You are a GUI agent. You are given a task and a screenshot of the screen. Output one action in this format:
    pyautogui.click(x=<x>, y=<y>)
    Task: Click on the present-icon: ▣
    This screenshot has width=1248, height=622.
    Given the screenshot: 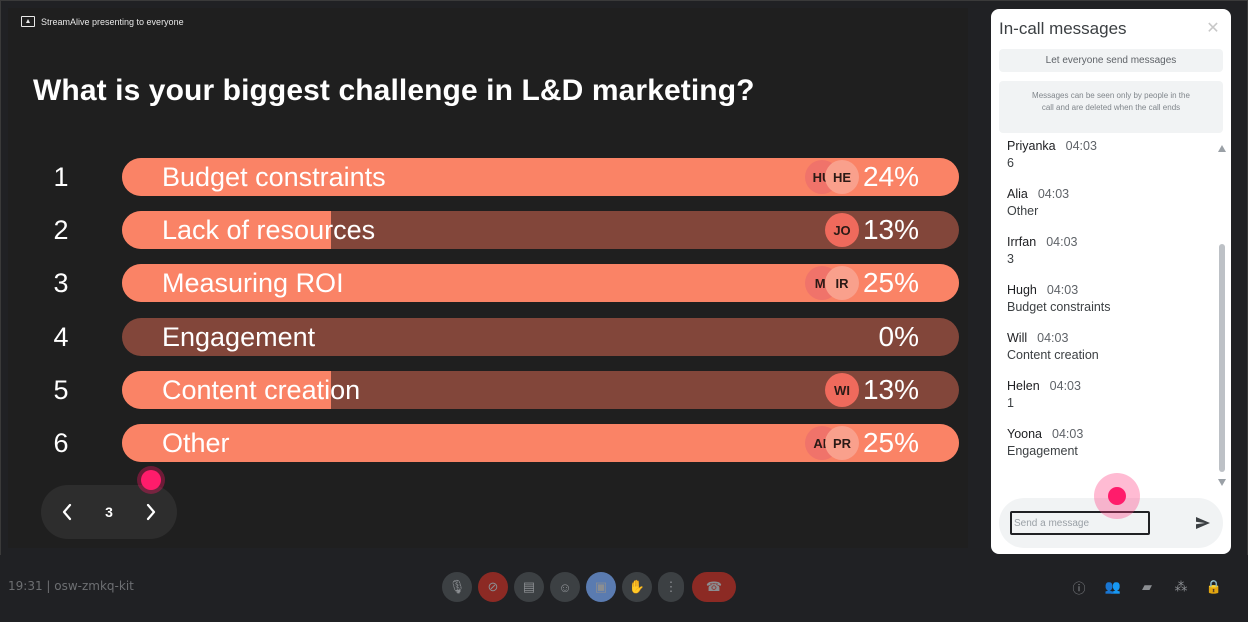 What is the action you would take?
    pyautogui.click(x=601, y=586)
    